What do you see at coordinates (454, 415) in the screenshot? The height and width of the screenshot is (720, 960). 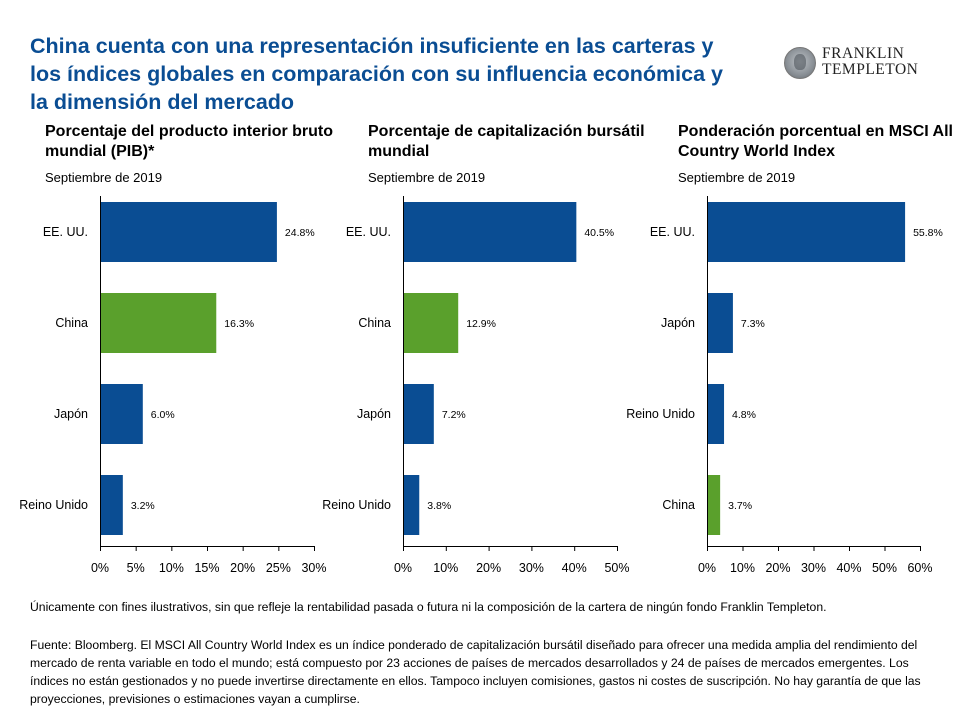 I see `data-label: 7.2%` at bounding box center [454, 415].